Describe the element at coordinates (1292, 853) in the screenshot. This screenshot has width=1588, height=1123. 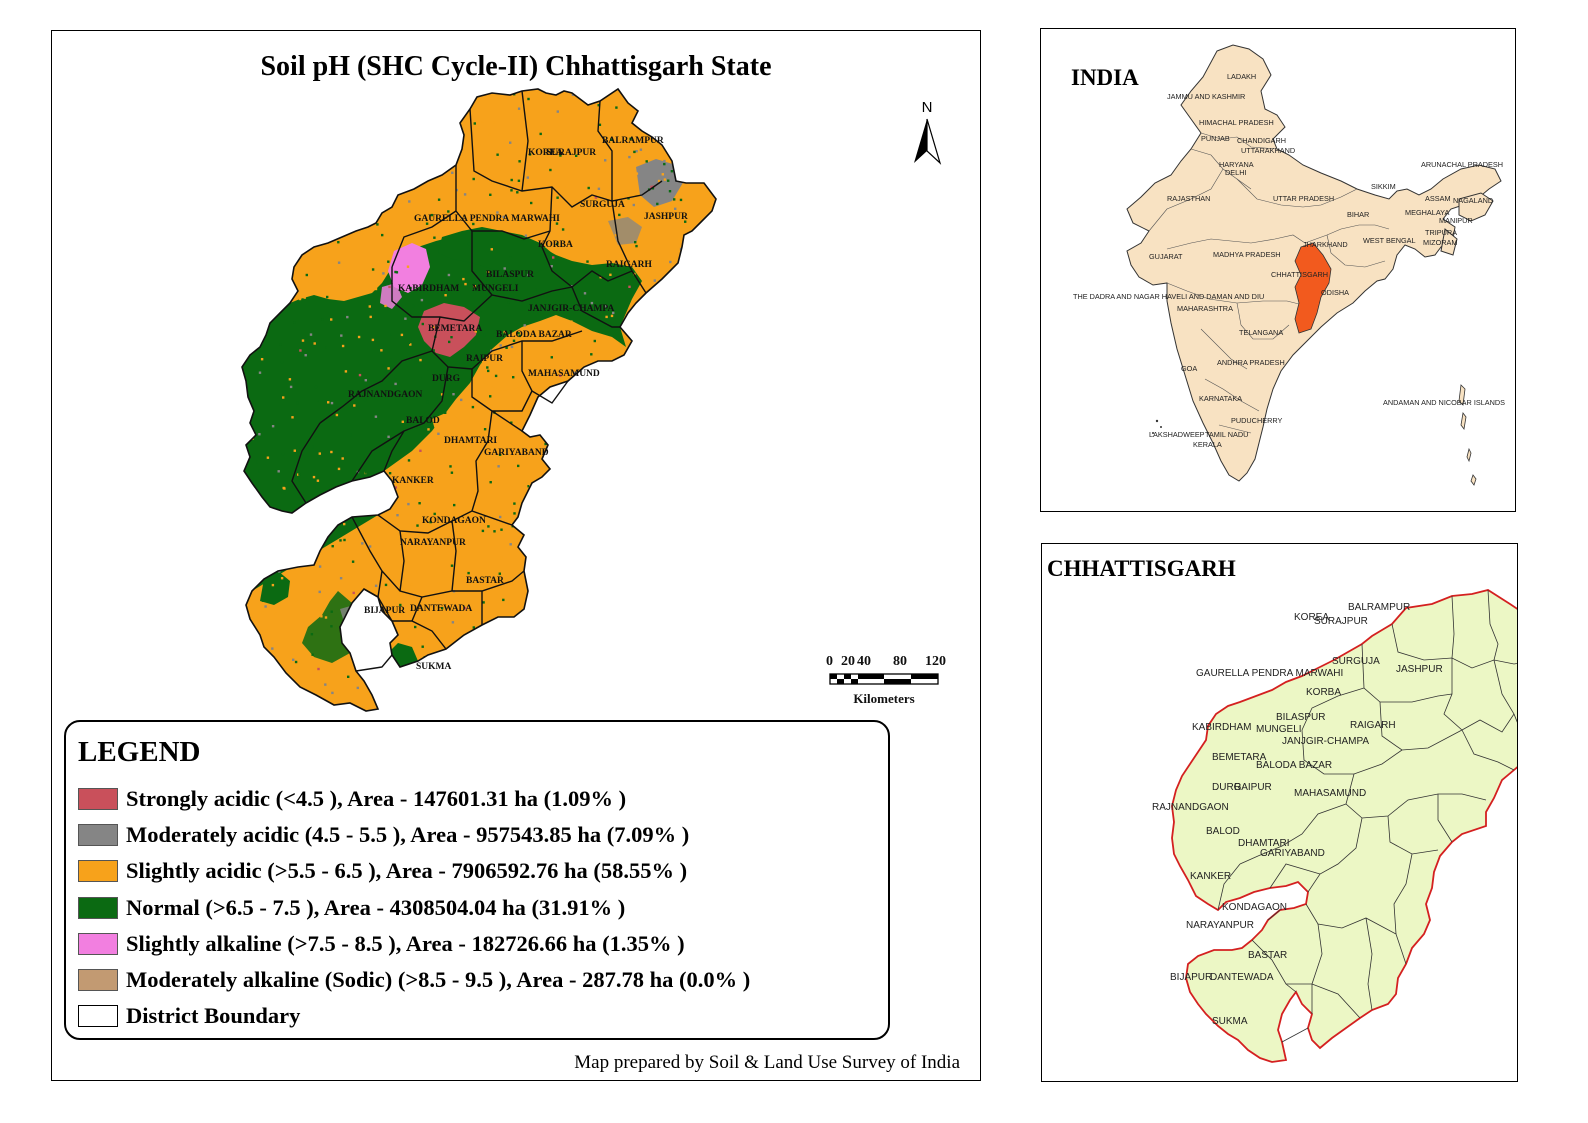
I see `cg-label: GARIYABAND` at that location.